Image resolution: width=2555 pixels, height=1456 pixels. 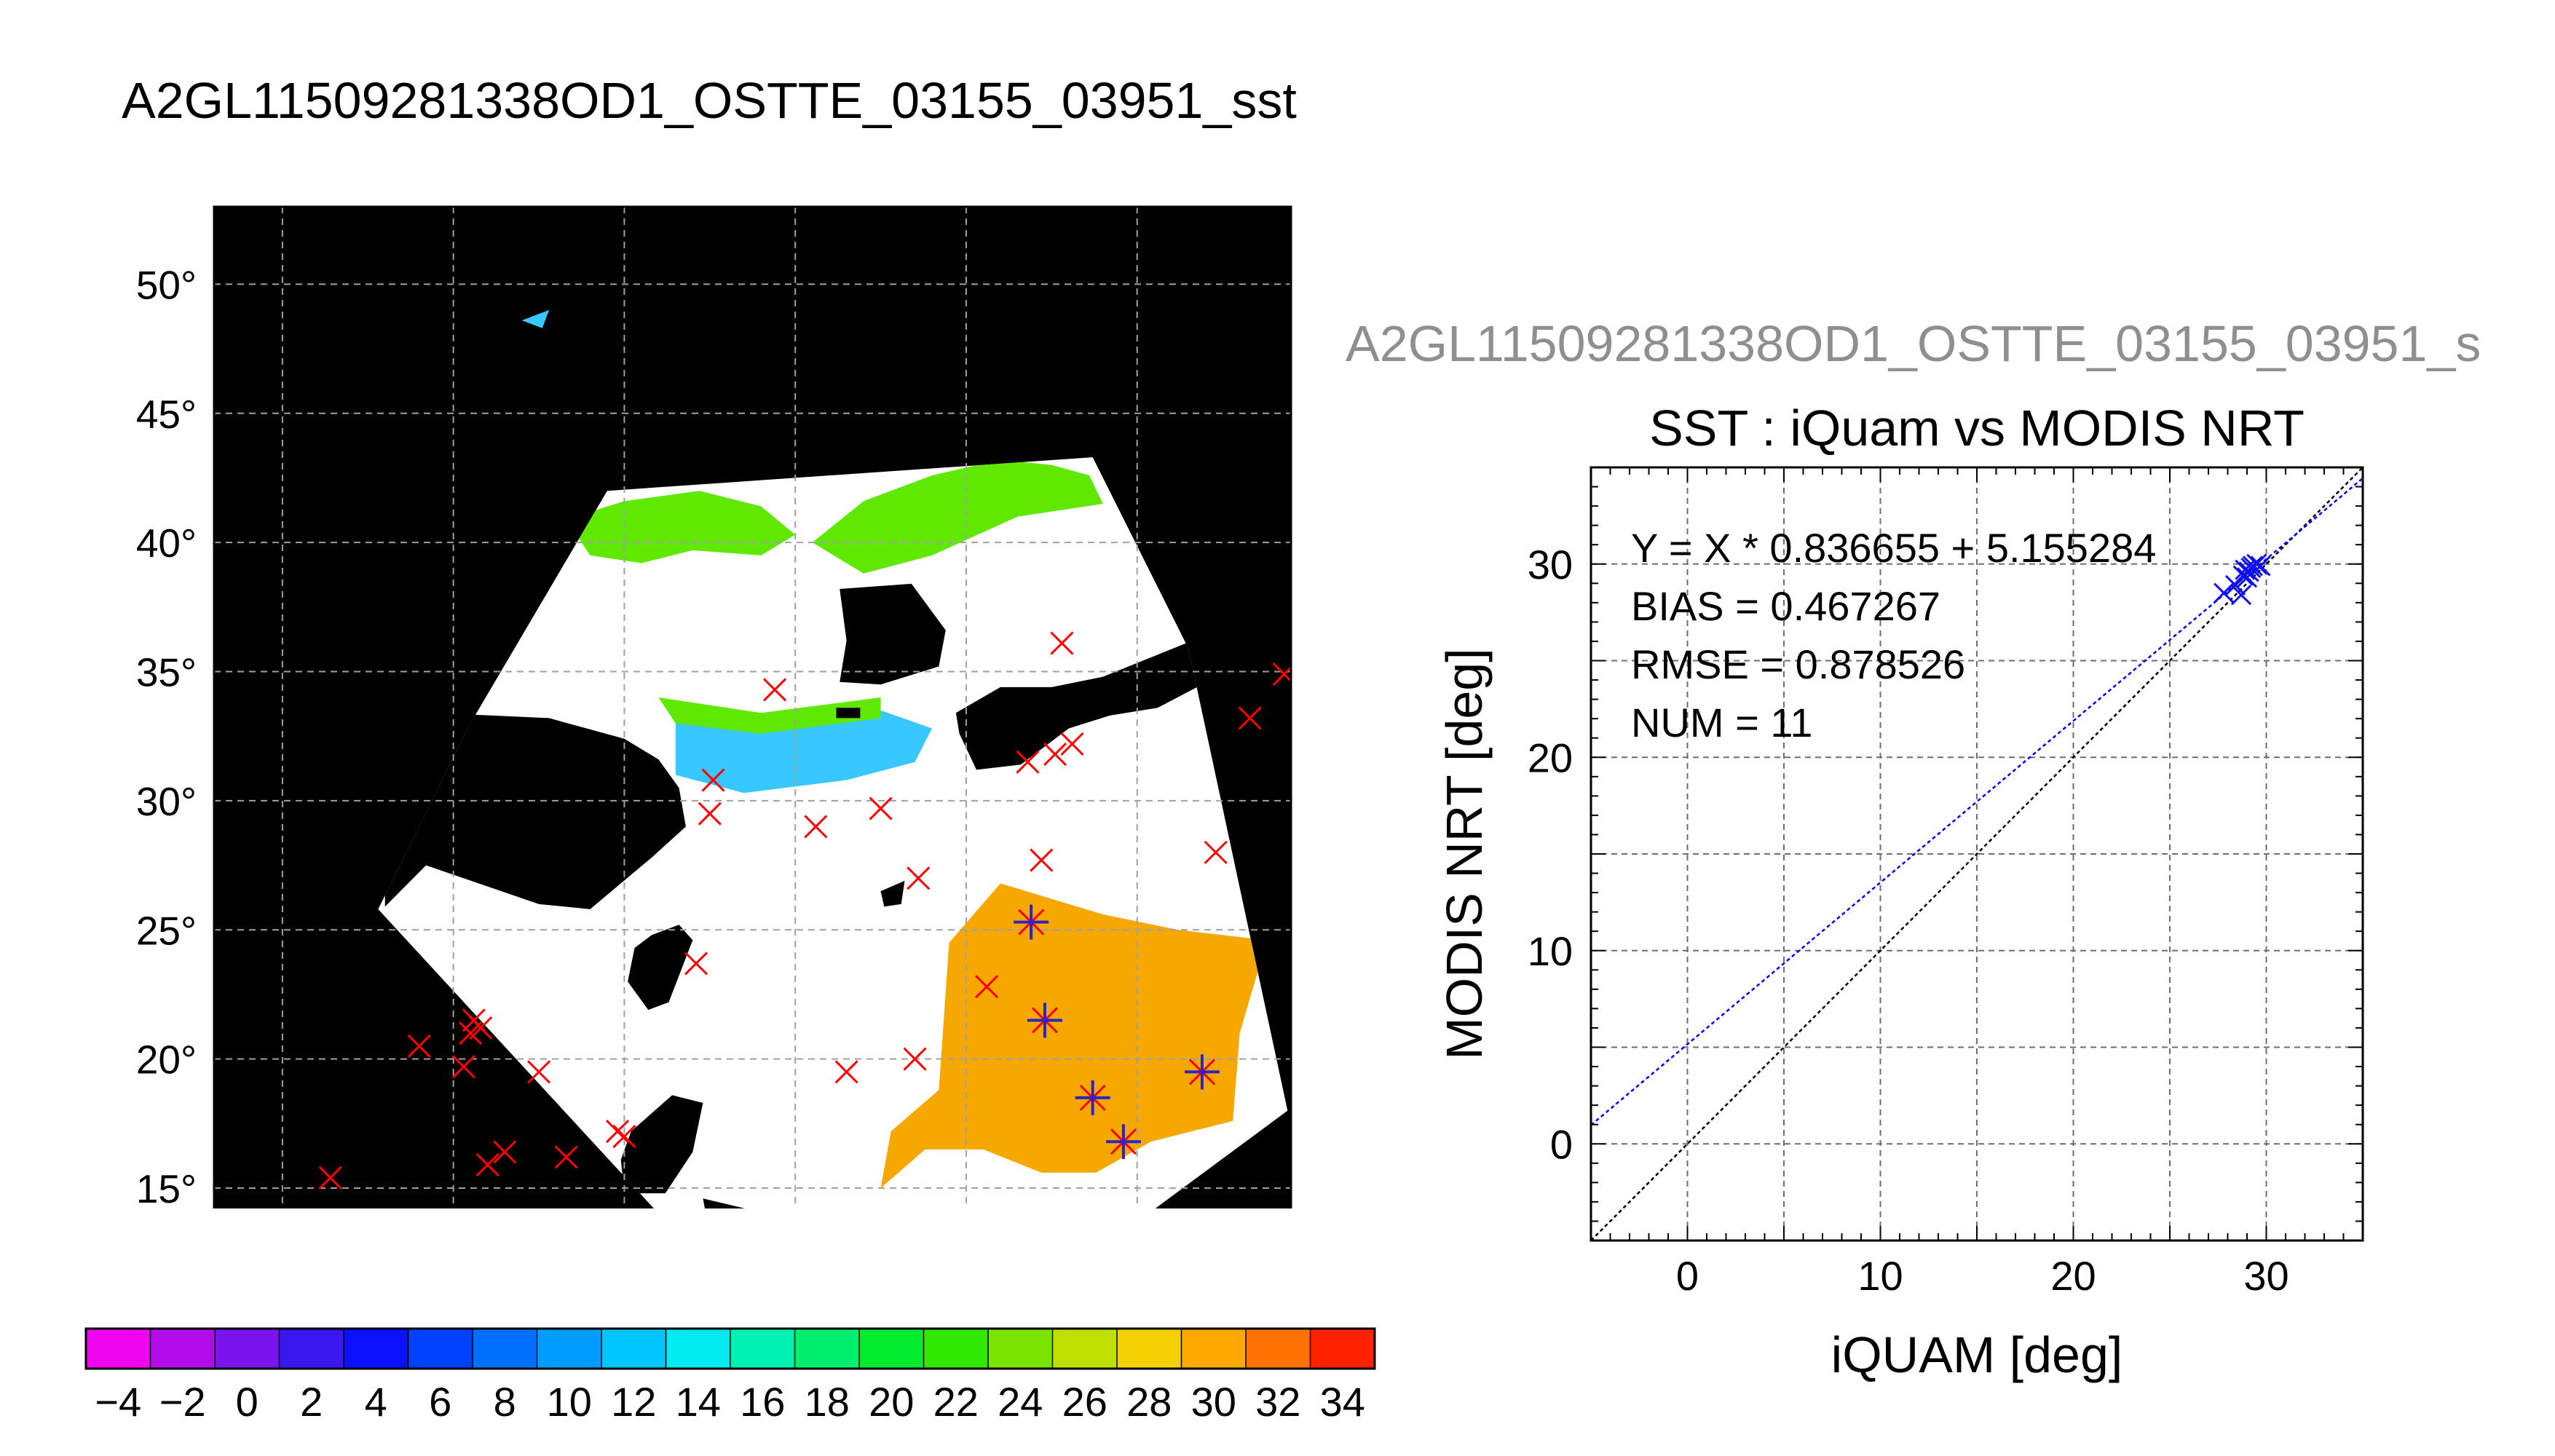 I want to click on land-mainland-china, so click(x=535, y=811).